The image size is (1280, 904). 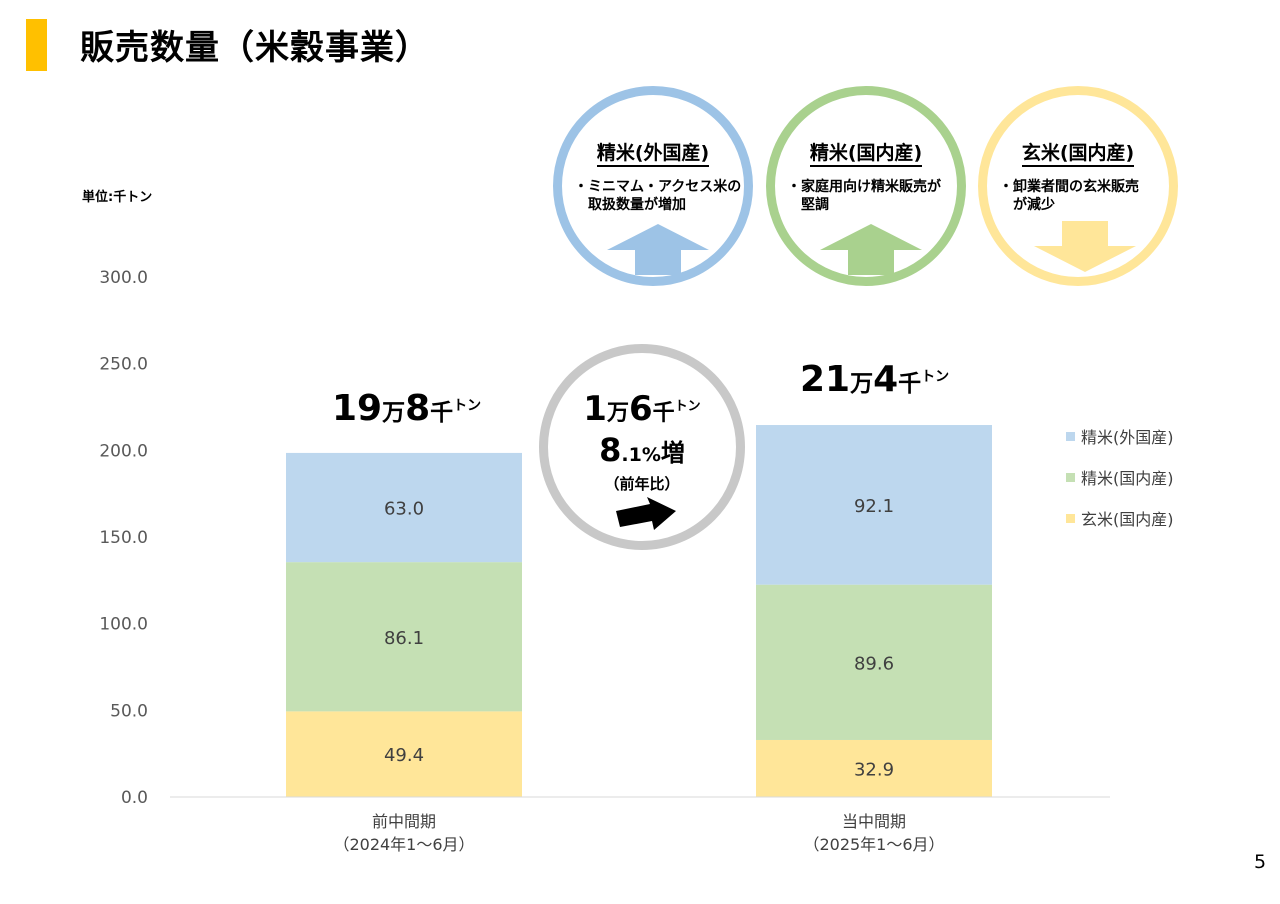 What do you see at coordinates (1120, 436) in the screenshot?
I see `legend-item-imported: 精米(外国産)` at bounding box center [1120, 436].